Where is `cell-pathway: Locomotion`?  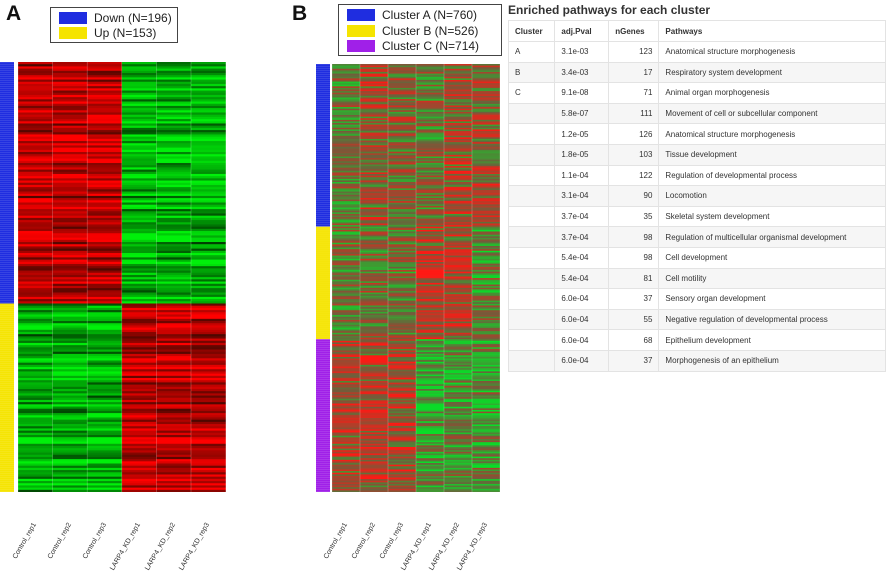 cell-pathway: Locomotion is located at coordinates (772, 196).